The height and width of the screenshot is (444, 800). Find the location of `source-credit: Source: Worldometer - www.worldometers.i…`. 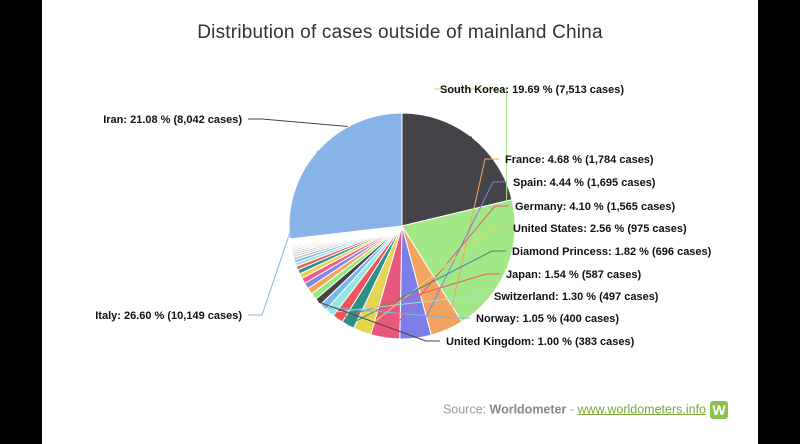

source-credit: Source: Worldometer - www.worldometers.i… is located at coordinates (585, 410).